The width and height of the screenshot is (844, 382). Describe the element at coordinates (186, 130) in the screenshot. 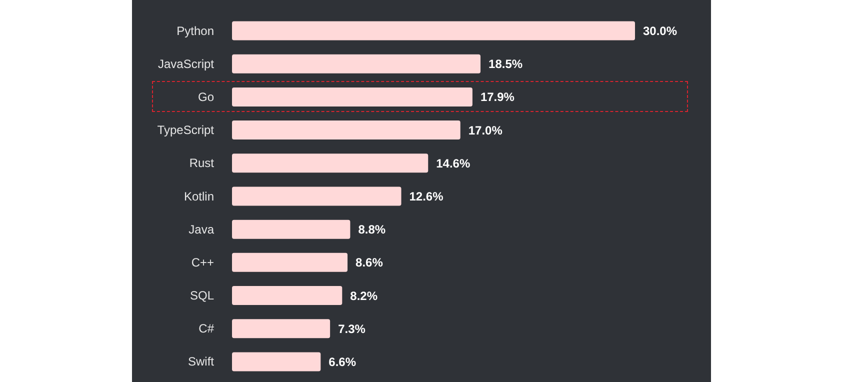

I see `y-tick-label: TypeScript` at that location.